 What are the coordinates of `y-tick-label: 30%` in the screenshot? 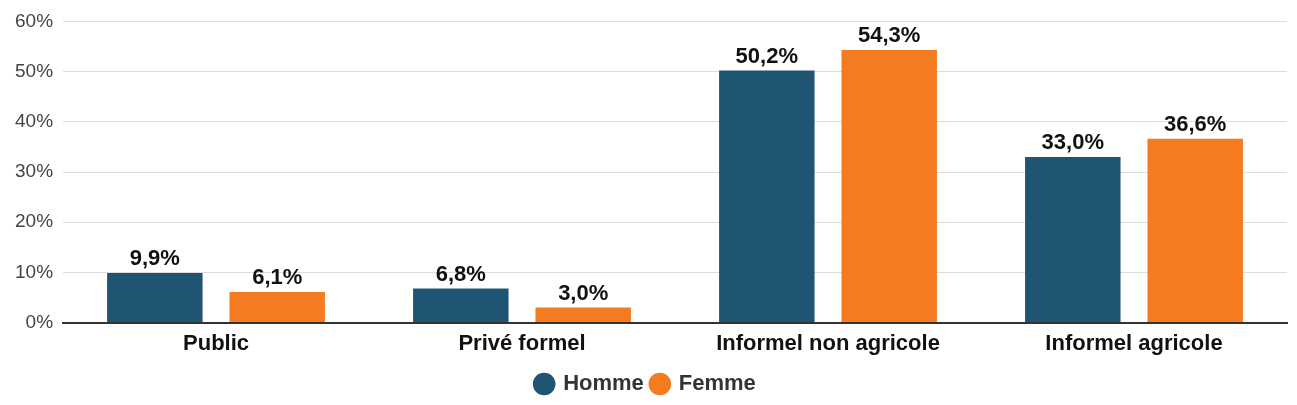 It's located at (34, 171).